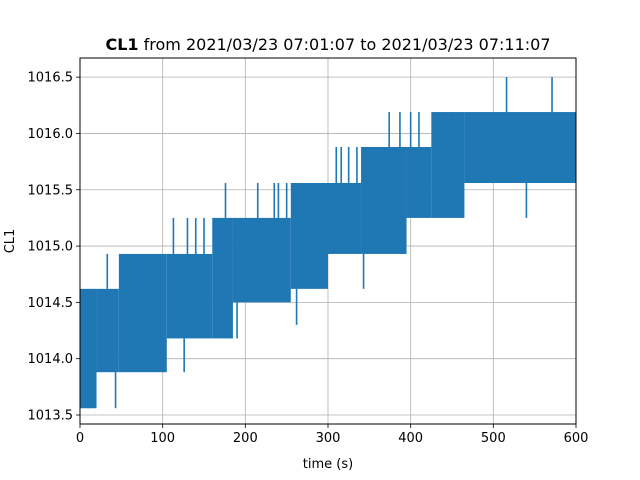  What do you see at coordinates (51, 415) in the screenshot?
I see `y-tick-label: 1013.5` at bounding box center [51, 415].